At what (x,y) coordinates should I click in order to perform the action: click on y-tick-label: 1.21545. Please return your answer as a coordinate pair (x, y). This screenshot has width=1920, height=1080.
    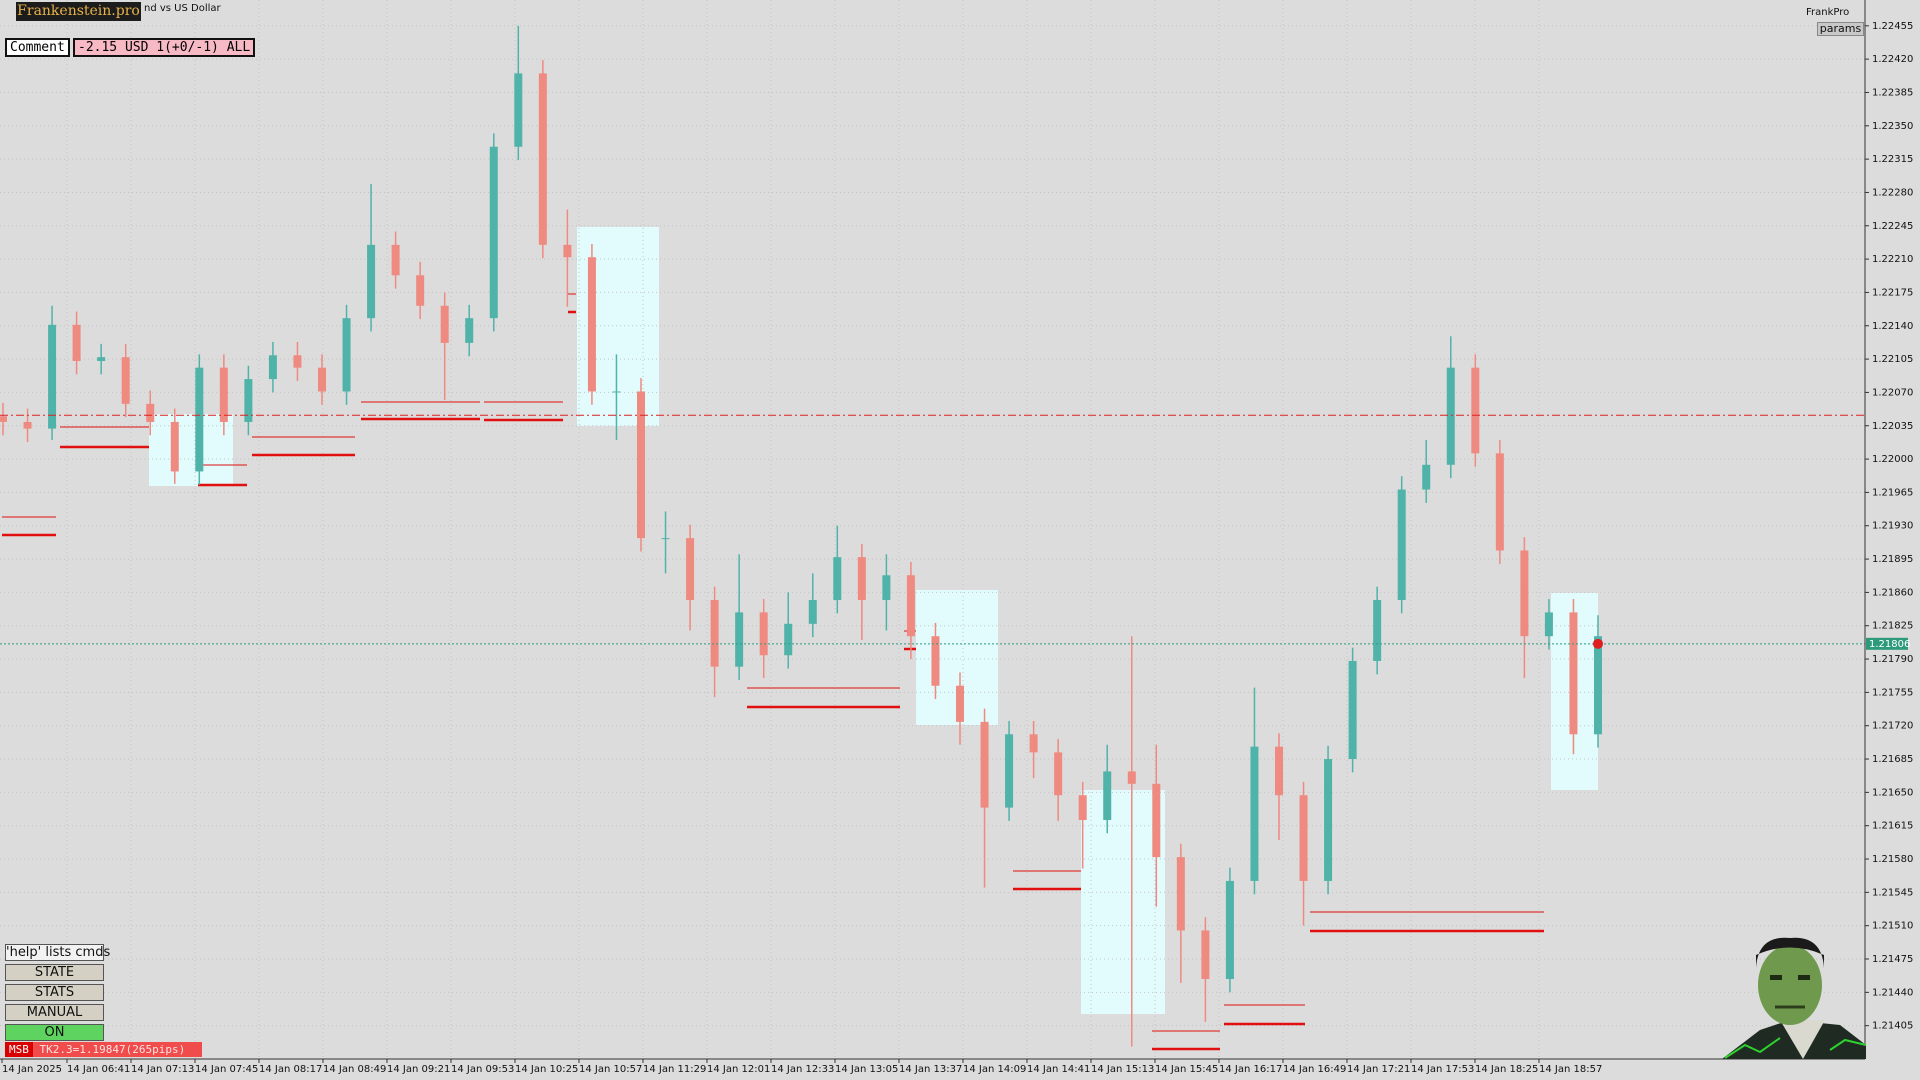
    Looking at the image, I should click on (1892, 892).